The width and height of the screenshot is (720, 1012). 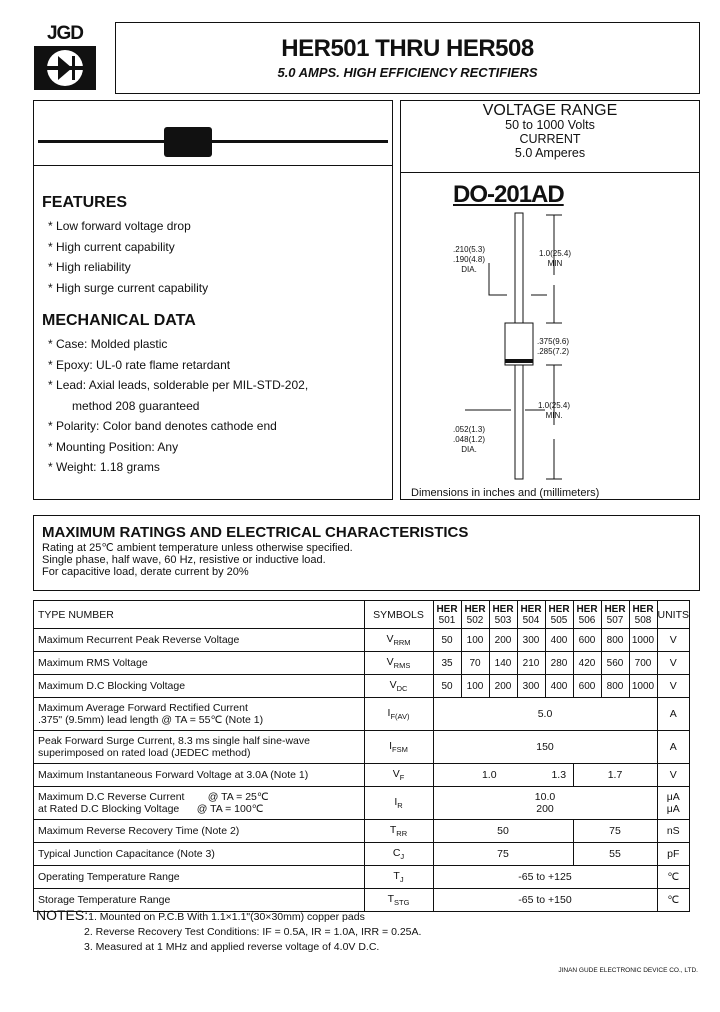 What do you see at coordinates (136, 405) in the screenshot?
I see `list-item-cont: method 208 guaranteed` at bounding box center [136, 405].